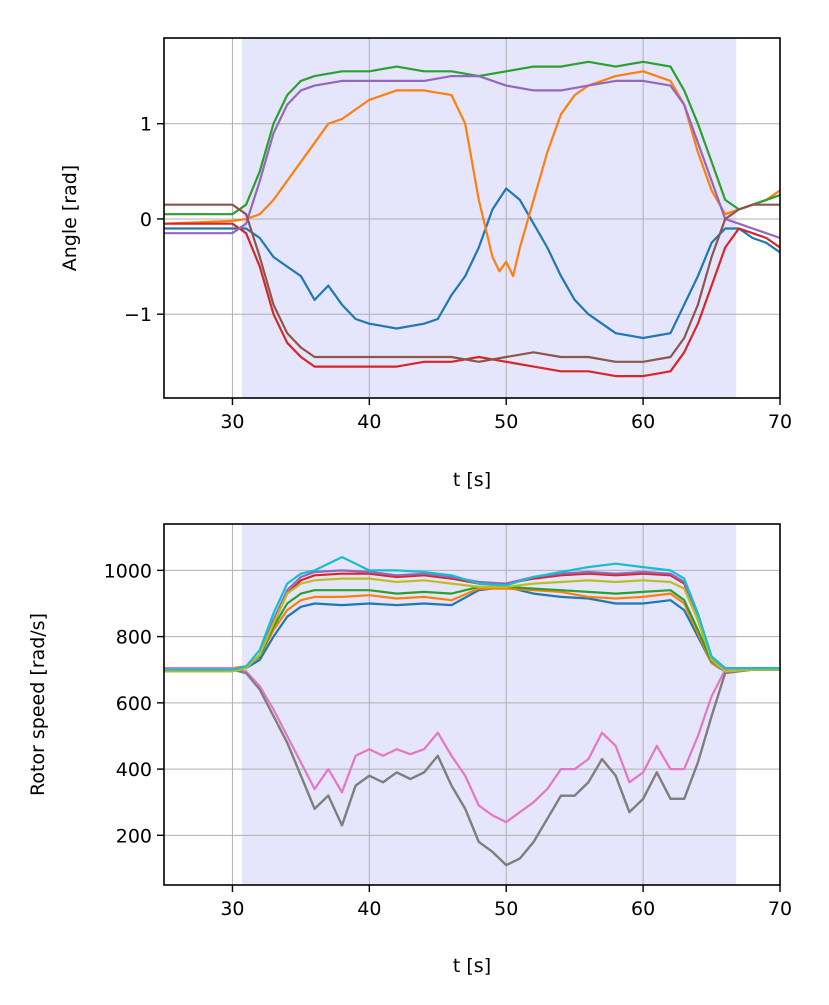  What do you see at coordinates (134, 638) in the screenshot?
I see `y-tick-label: 800` at bounding box center [134, 638].